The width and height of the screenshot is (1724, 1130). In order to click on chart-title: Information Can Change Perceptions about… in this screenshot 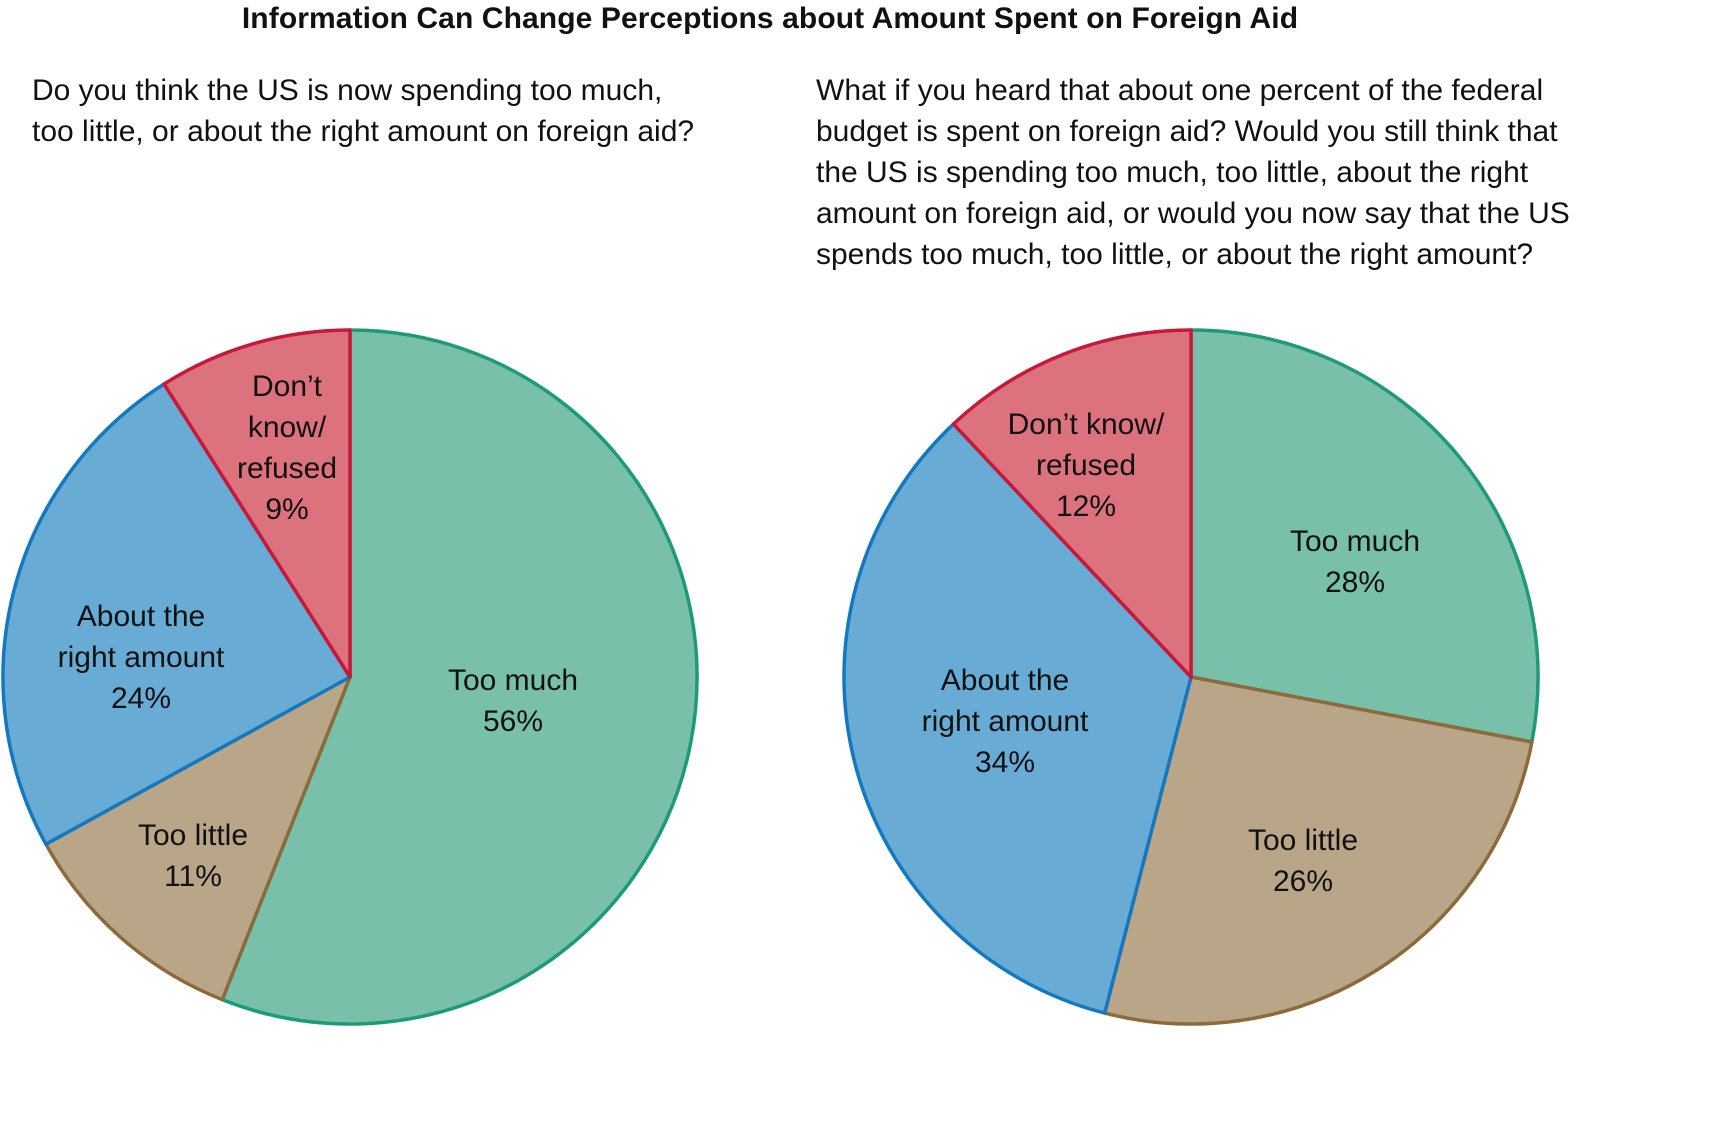, I will do `click(770, 18)`.